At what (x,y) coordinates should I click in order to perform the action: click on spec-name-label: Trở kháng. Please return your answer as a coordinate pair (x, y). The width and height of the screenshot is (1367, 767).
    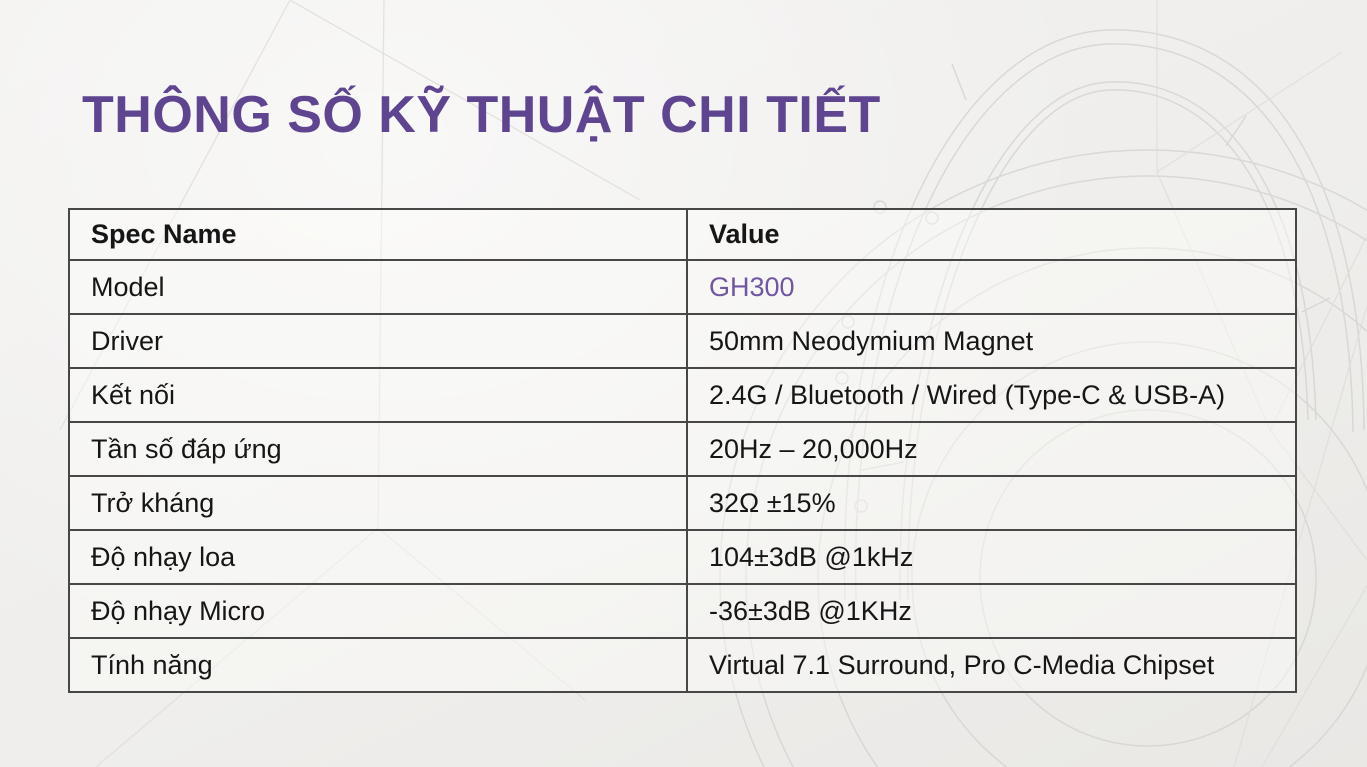
    Looking at the image, I should click on (153, 502).